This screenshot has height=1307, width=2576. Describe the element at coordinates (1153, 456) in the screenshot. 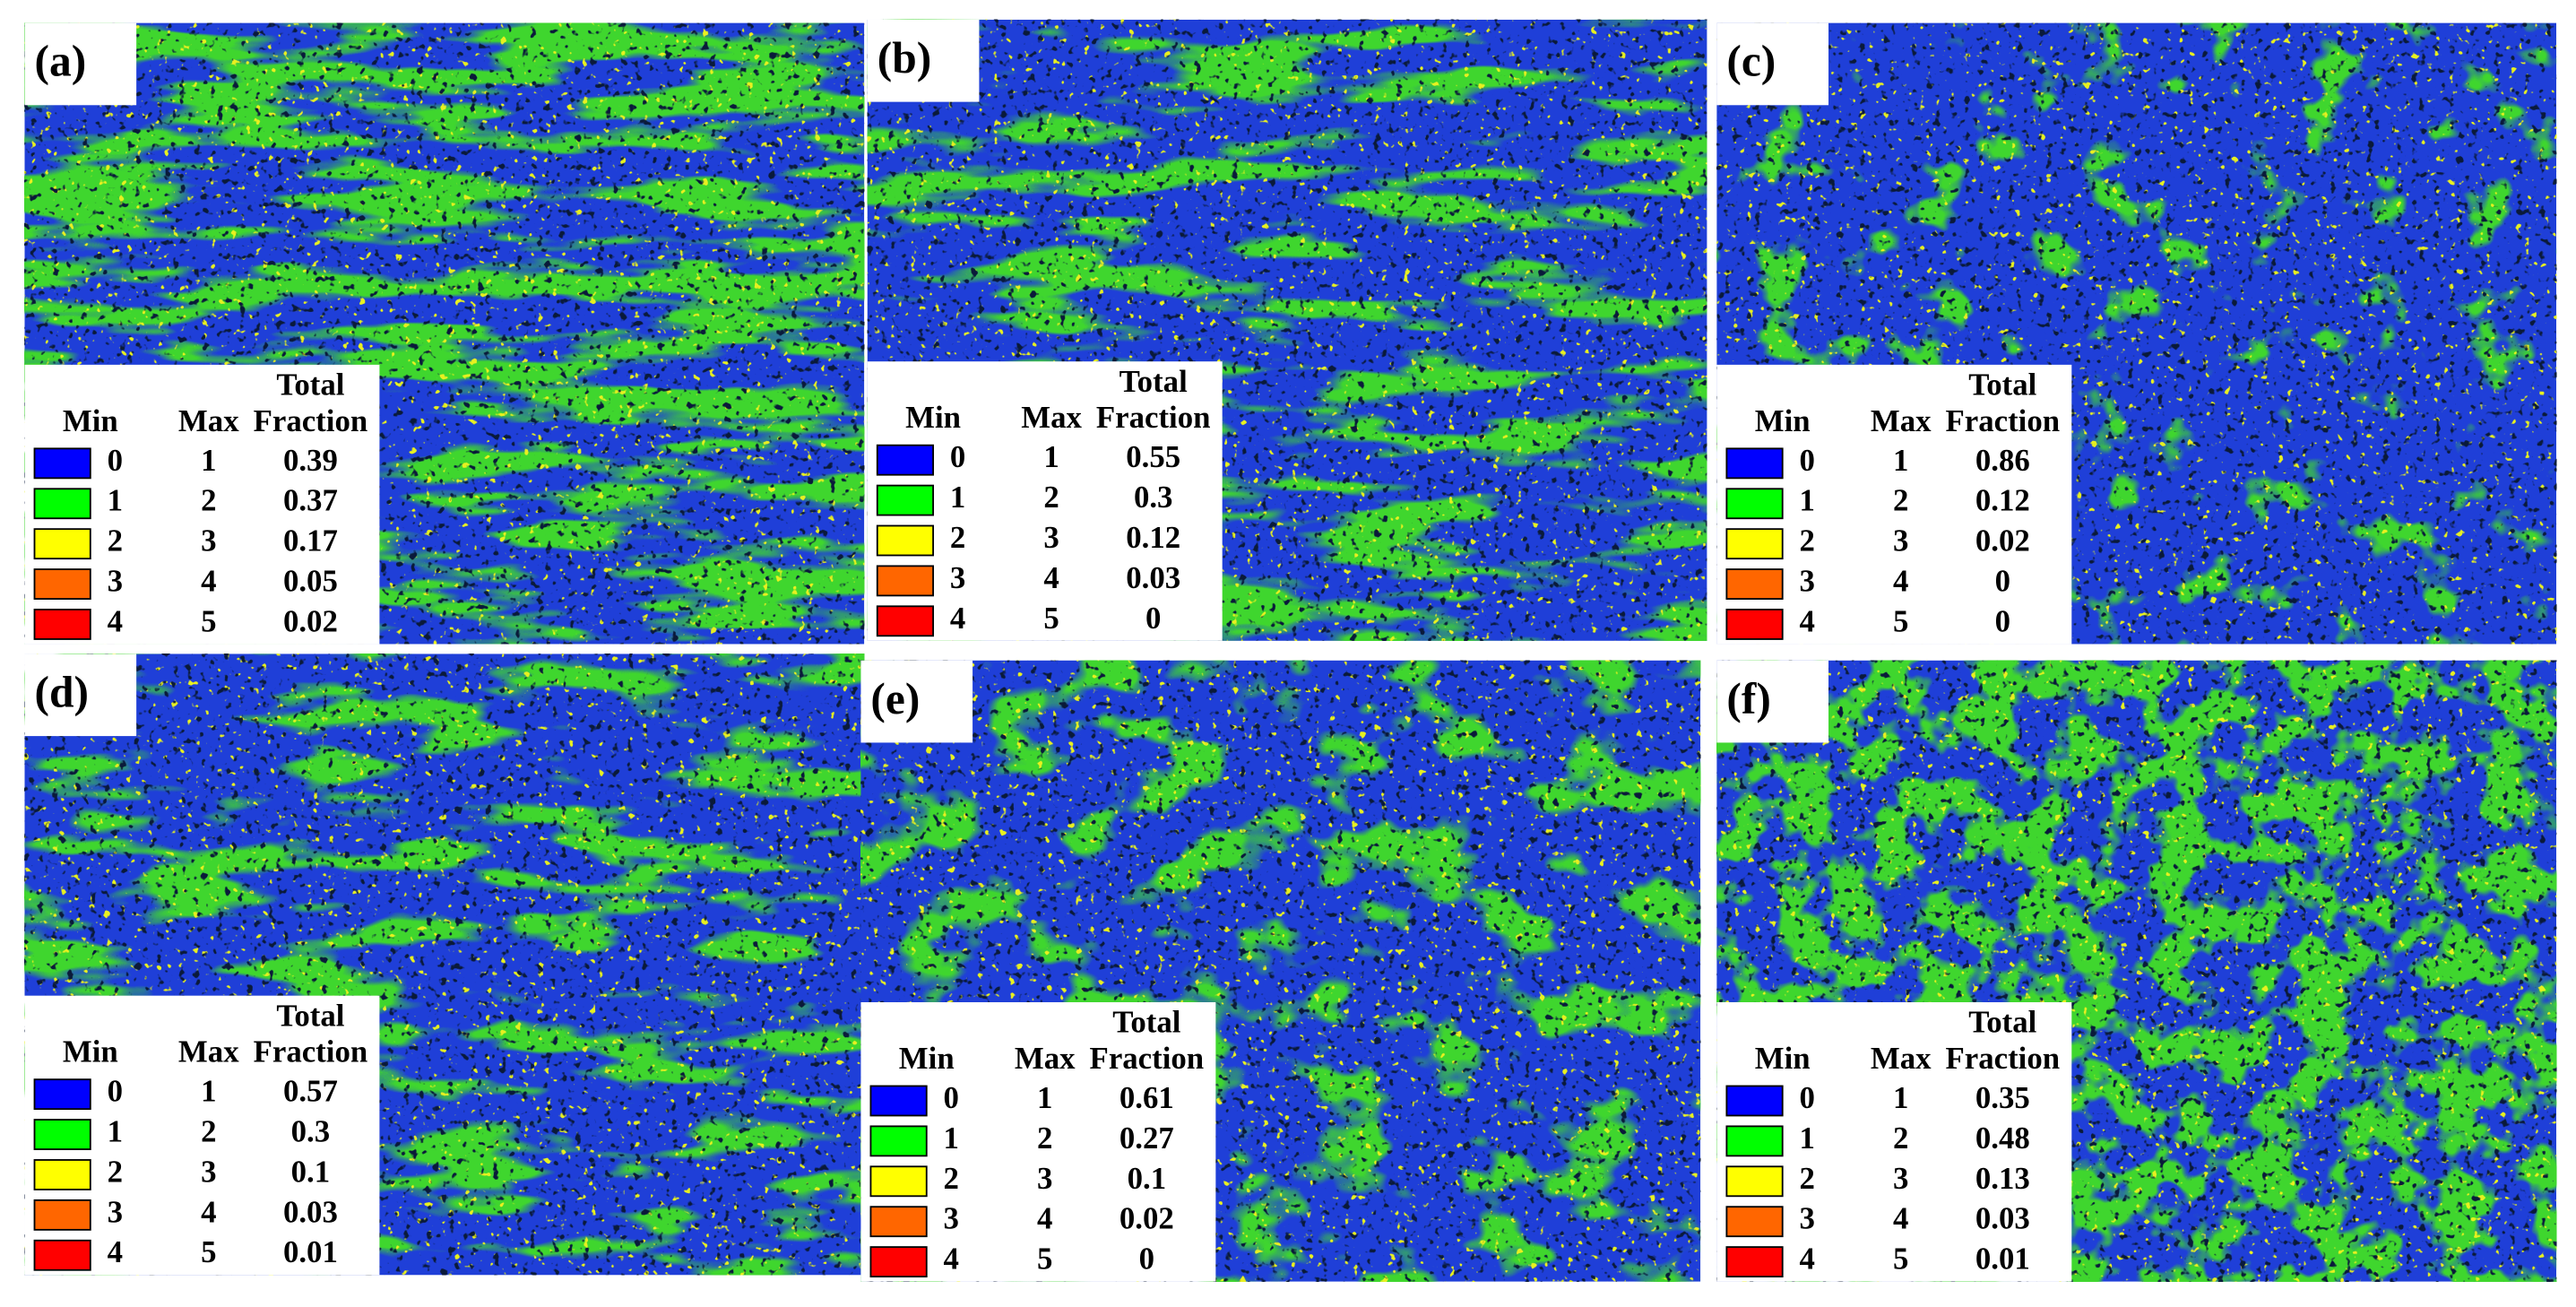

I see `legend-fraction: 0.55` at that location.